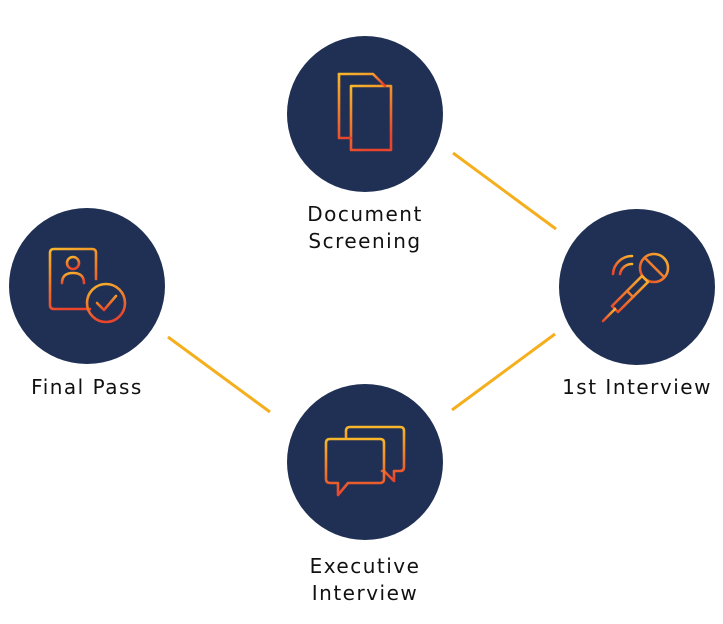 The height and width of the screenshot is (624, 723). Describe the element at coordinates (503, 372) in the screenshot. I see `connector-first-interview-to-executive` at that location.